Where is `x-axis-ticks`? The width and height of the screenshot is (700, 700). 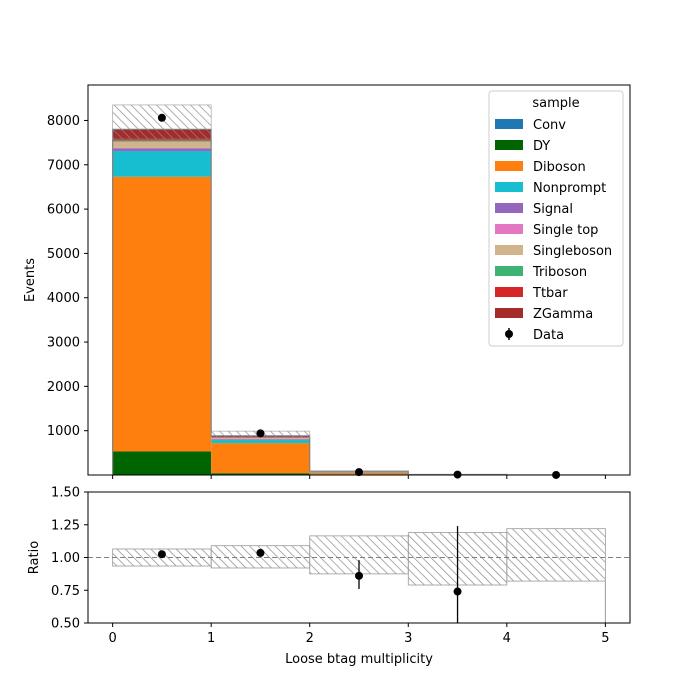 x-axis-ticks is located at coordinates (359, 477).